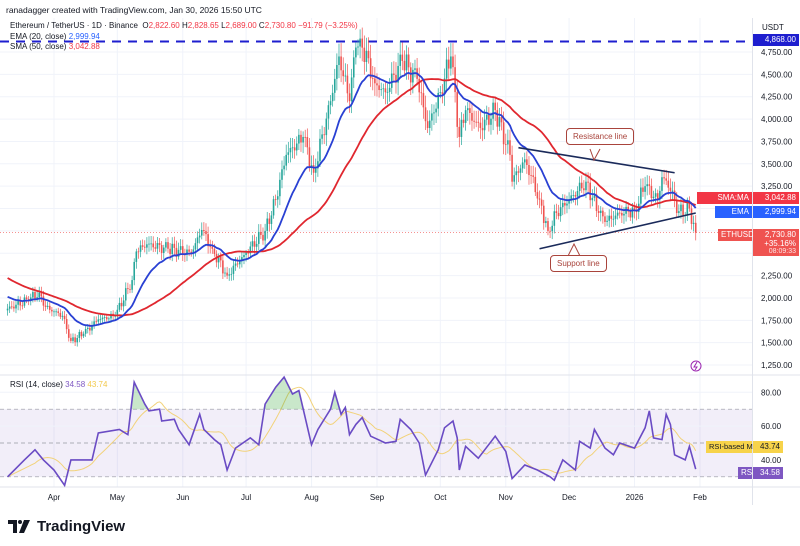 The width and height of the screenshot is (800, 546). What do you see at coordinates (377, 497) in the screenshot?
I see `time-tick-label: Sep` at bounding box center [377, 497].